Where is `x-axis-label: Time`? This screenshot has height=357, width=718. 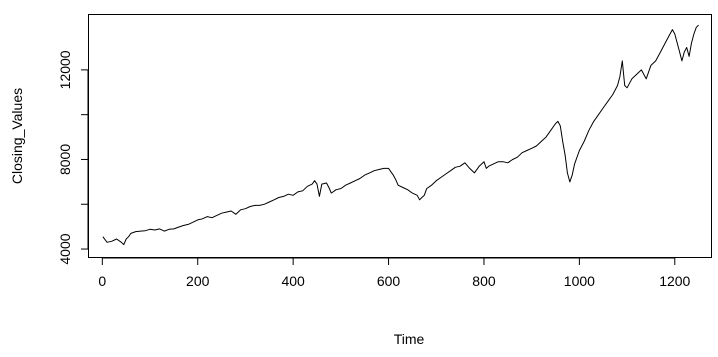 x-axis-label: Time is located at coordinates (409, 339).